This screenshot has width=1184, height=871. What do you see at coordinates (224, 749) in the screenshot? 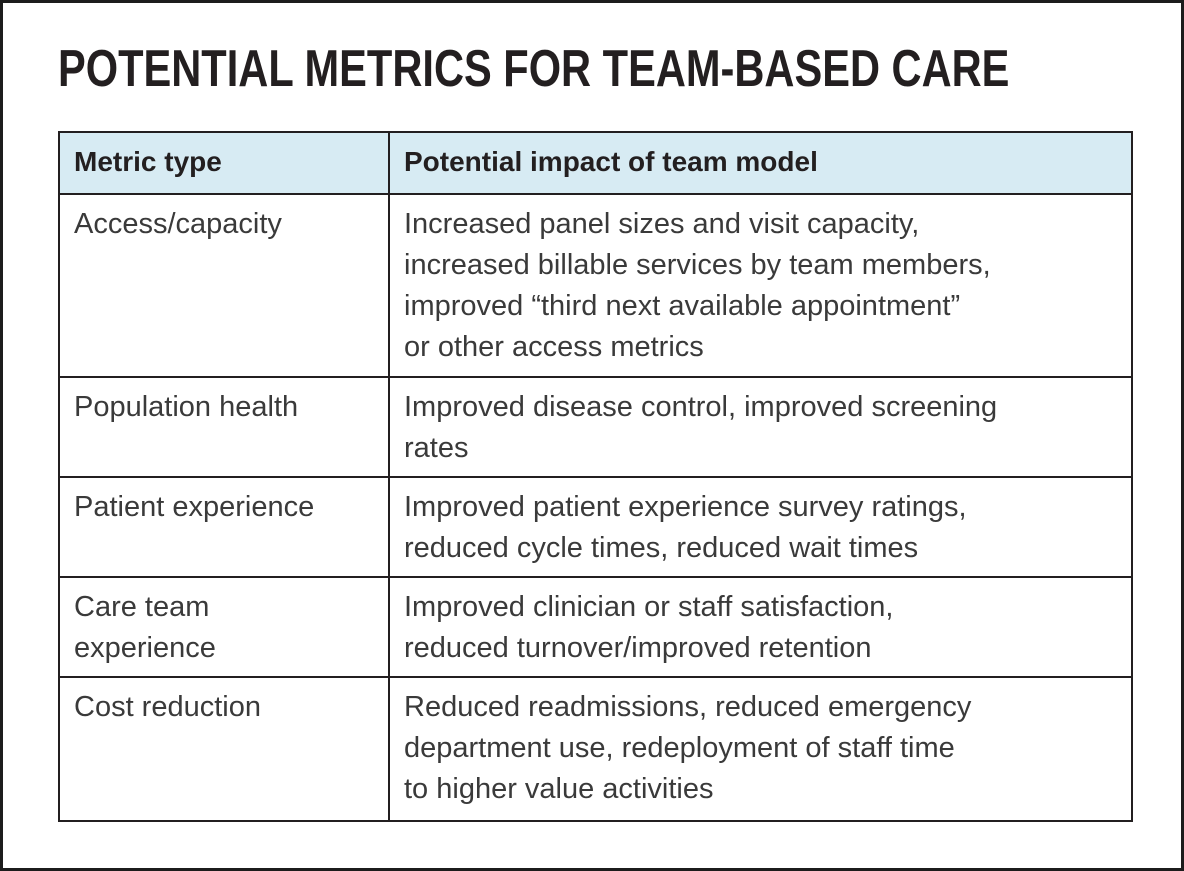
I see `metric-type-cell: Cost reduction` at bounding box center [224, 749].